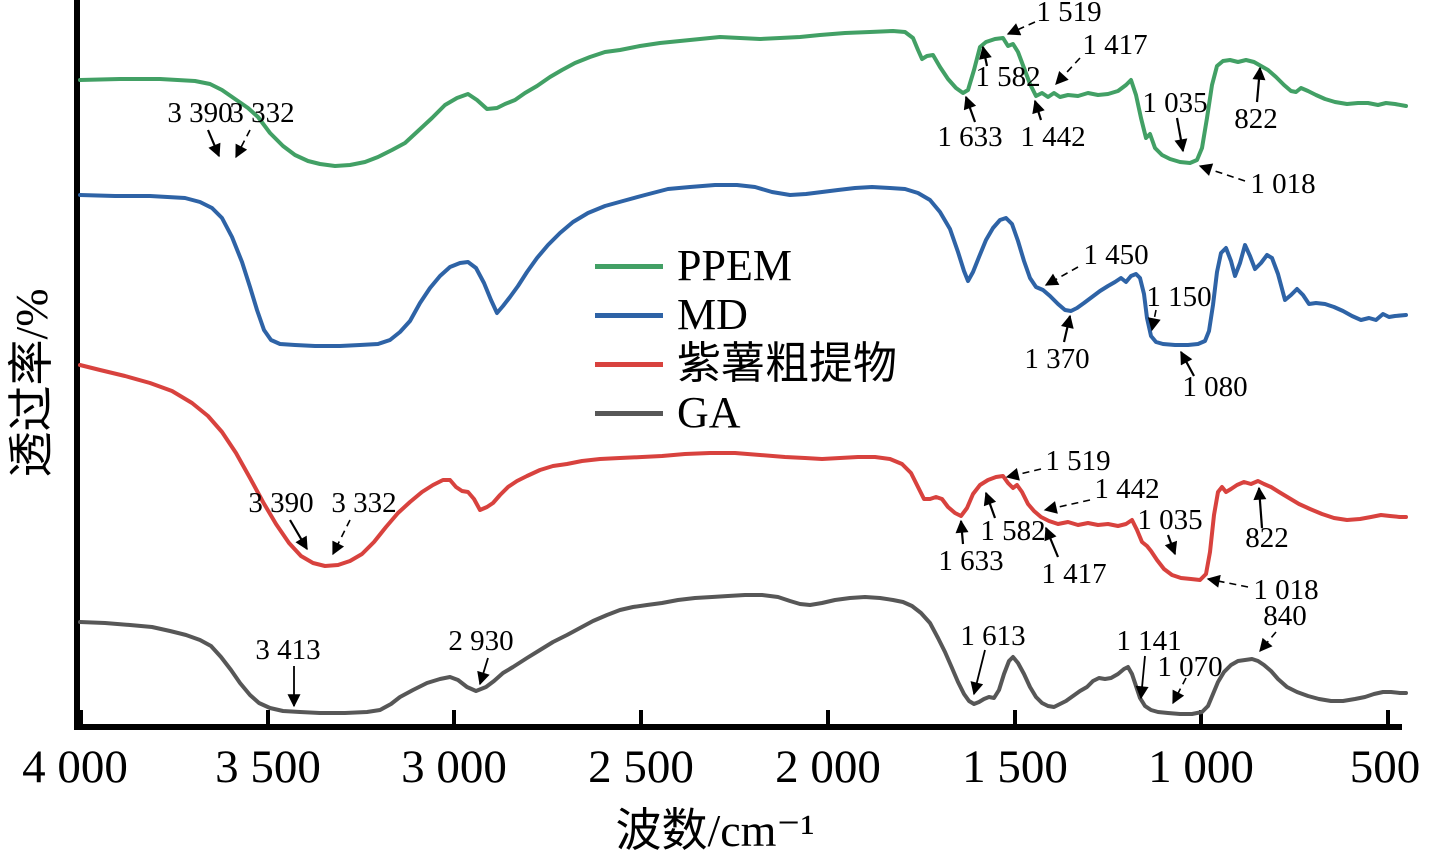 The width and height of the screenshot is (1435, 863). Describe the element at coordinates (1057, 359) in the screenshot. I see `peak-label-md-1370: 1 370` at that location.